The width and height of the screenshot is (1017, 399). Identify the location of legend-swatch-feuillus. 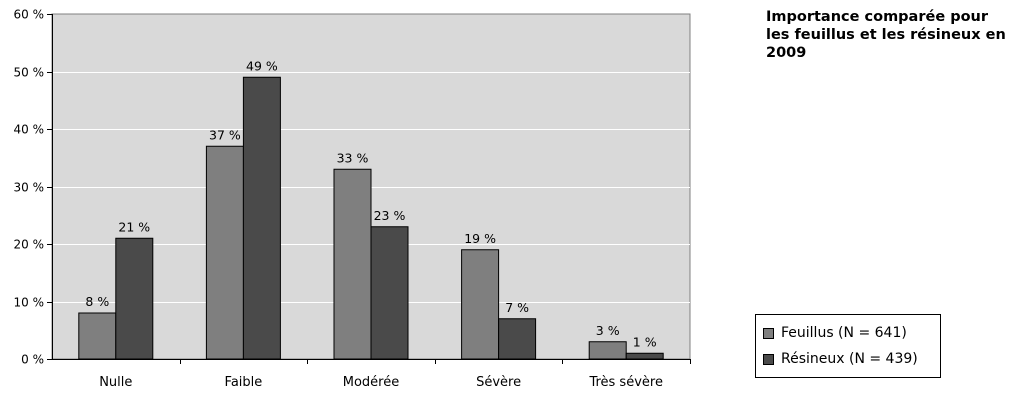
(768, 333).